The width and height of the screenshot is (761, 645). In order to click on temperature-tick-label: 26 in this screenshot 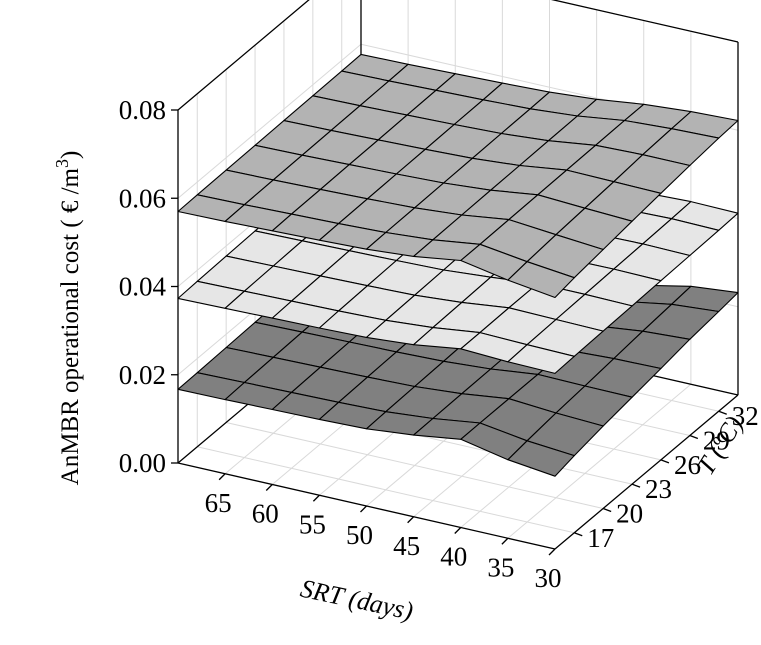, I will do `click(687, 465)`.